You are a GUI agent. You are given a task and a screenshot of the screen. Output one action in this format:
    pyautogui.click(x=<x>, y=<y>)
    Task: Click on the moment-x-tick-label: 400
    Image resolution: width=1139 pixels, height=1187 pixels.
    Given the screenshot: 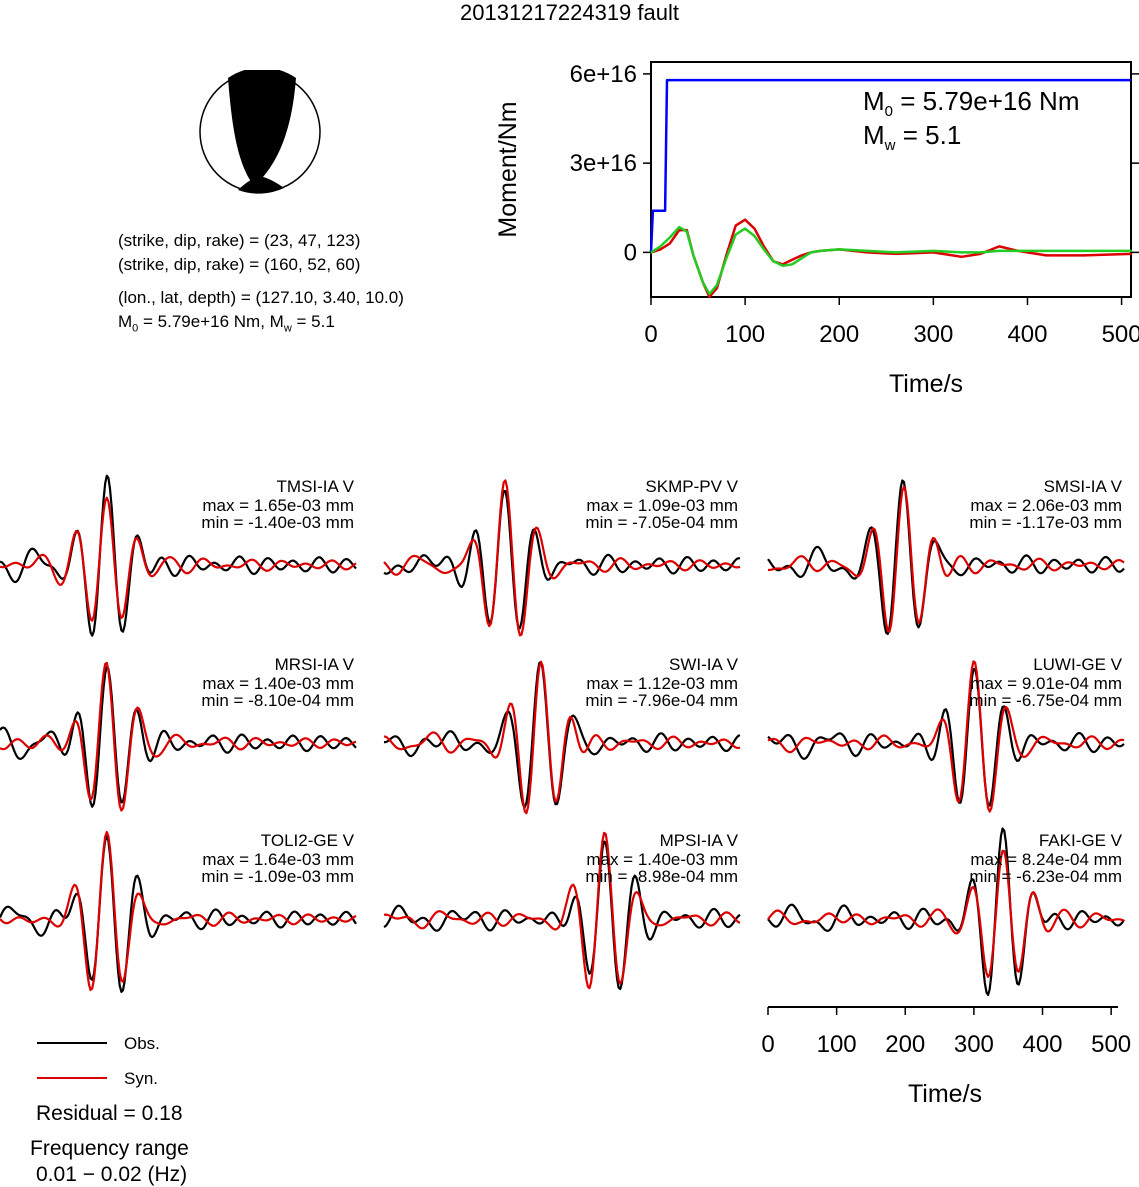 What is the action you would take?
    pyautogui.click(x=1027, y=334)
    